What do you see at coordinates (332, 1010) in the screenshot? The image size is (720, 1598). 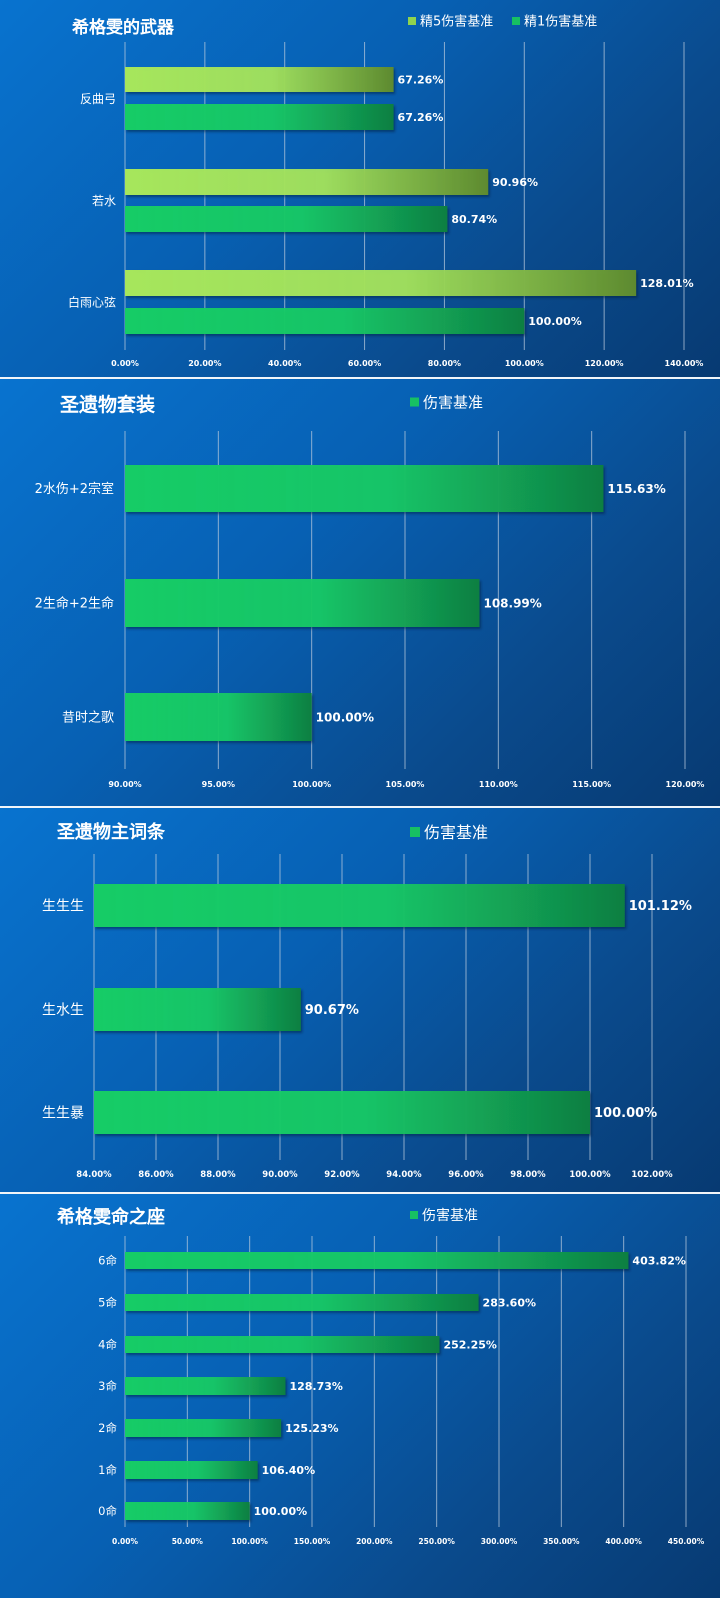 I see `value-label: 90.67%` at bounding box center [332, 1010].